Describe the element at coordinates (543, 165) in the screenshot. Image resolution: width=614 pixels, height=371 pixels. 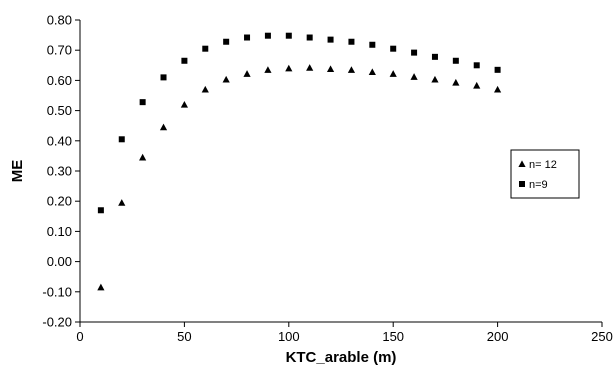
I see `legend-label: n= 12` at that location.